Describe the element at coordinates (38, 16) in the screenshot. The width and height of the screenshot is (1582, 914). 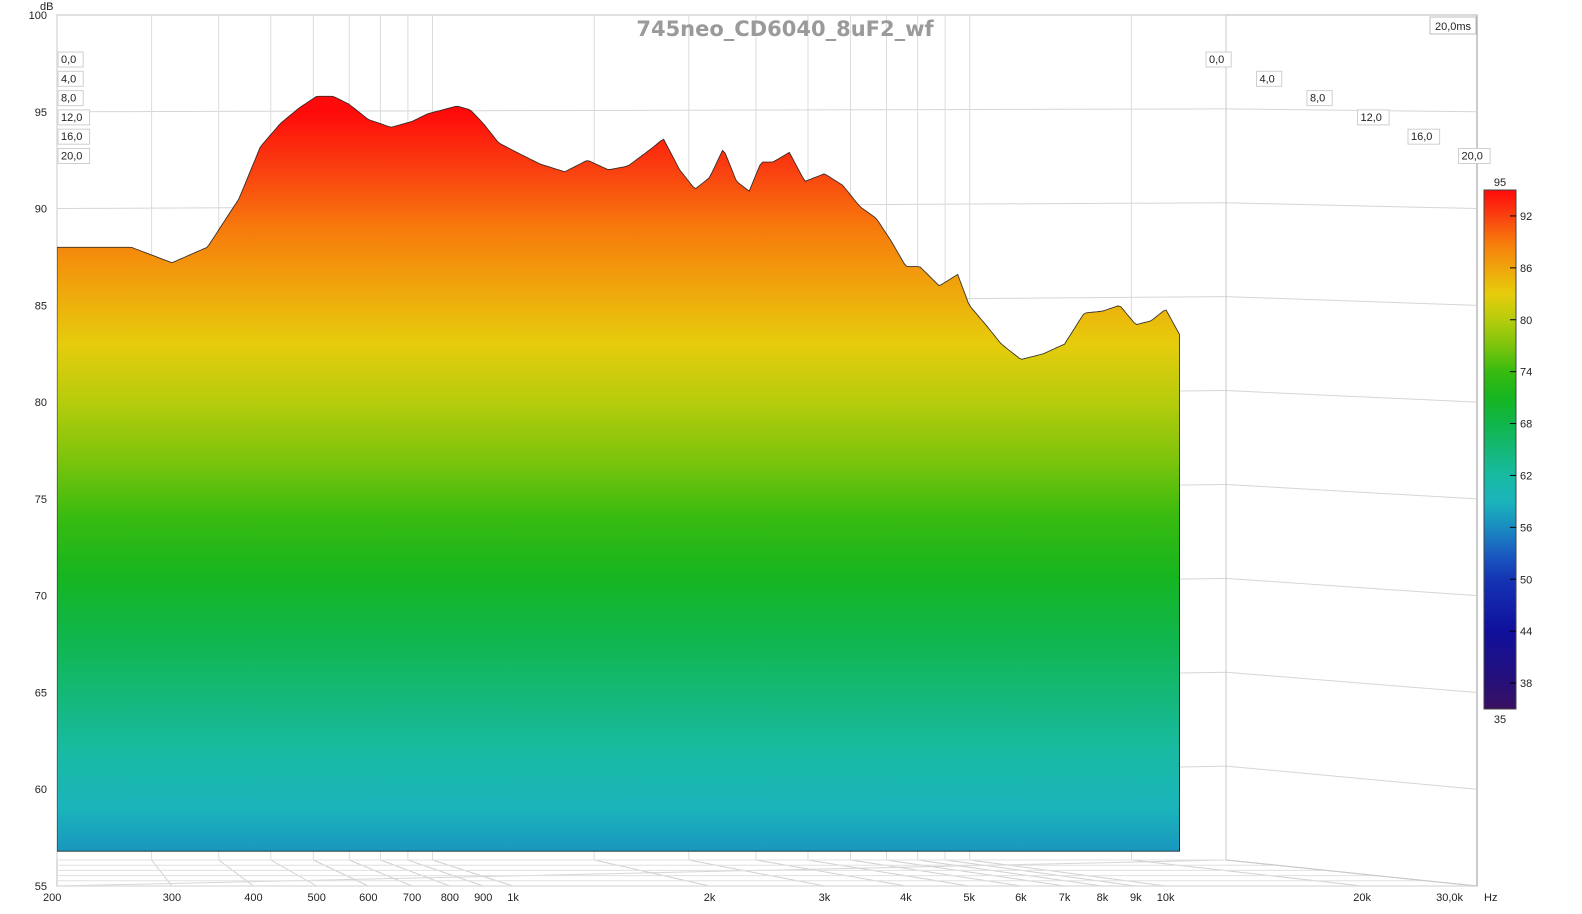
I see `y-tick-label: 100` at that location.